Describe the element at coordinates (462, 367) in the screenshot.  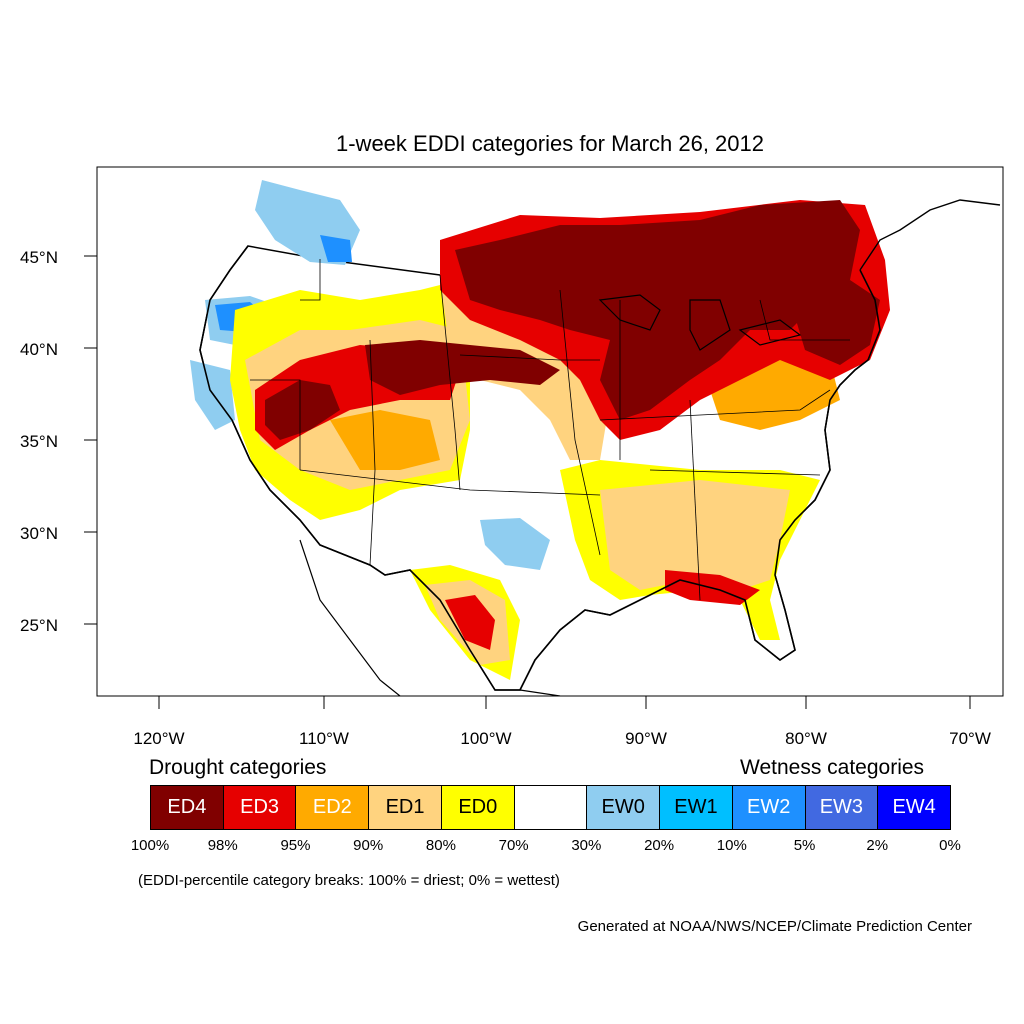
I see `ed4-region-plains` at that location.